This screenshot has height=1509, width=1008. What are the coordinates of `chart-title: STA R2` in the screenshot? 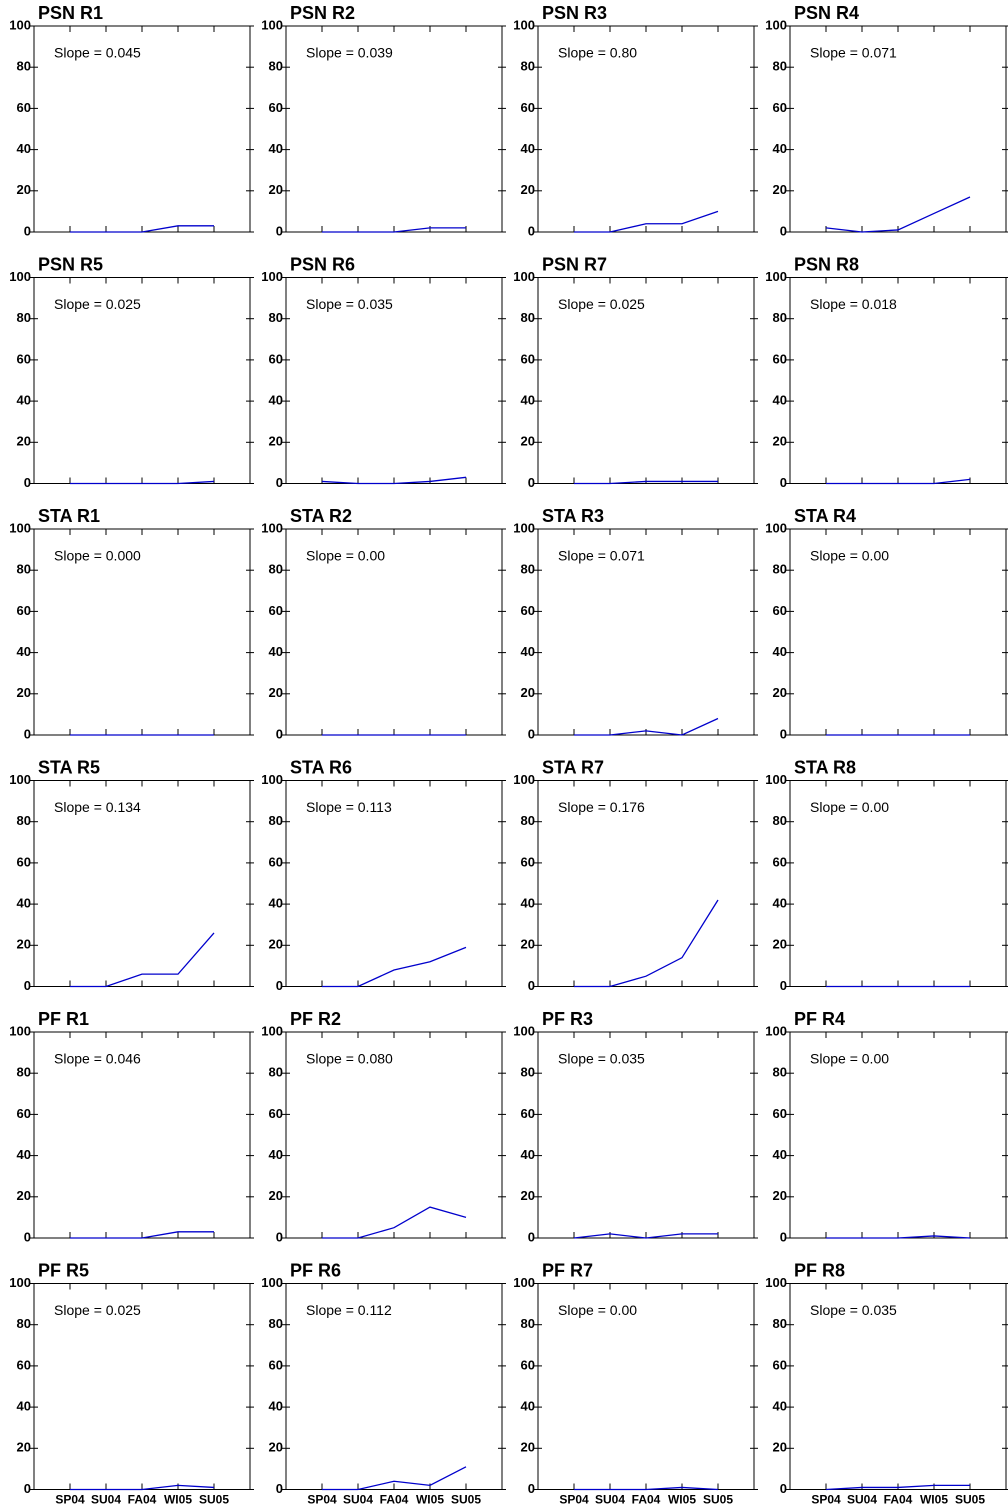 It's located at (321, 516).